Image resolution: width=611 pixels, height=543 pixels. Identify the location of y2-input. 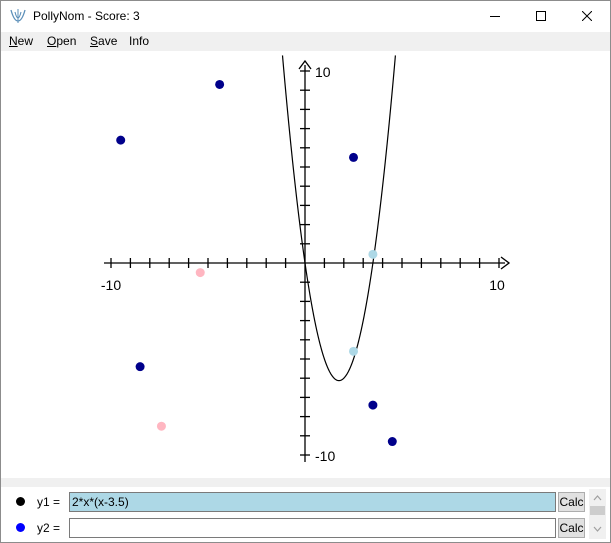
(312, 528).